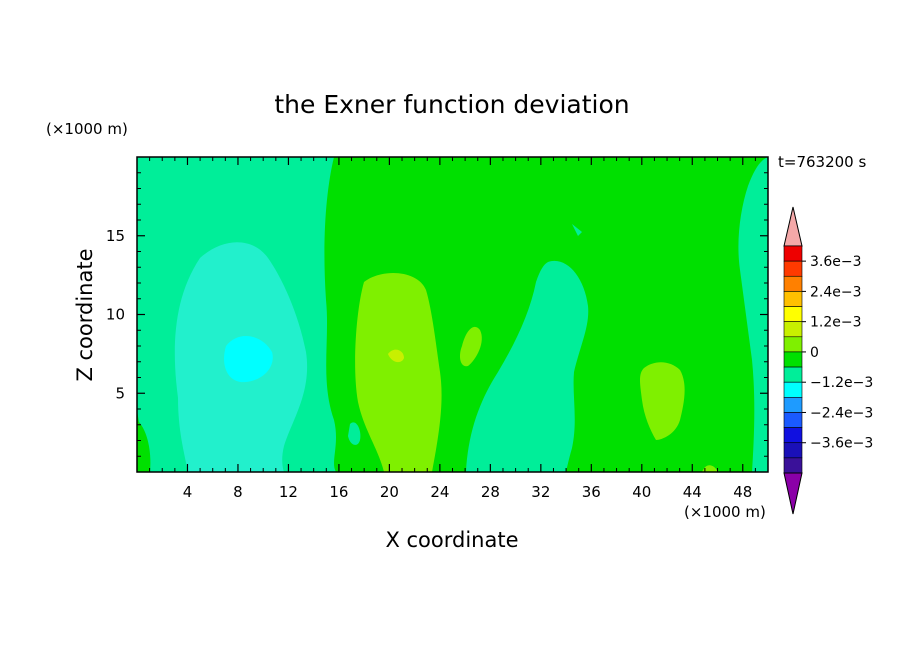 The image size is (904, 654). Describe the element at coordinates (248, 359) in the screenshot. I see `region-left-core` at that location.